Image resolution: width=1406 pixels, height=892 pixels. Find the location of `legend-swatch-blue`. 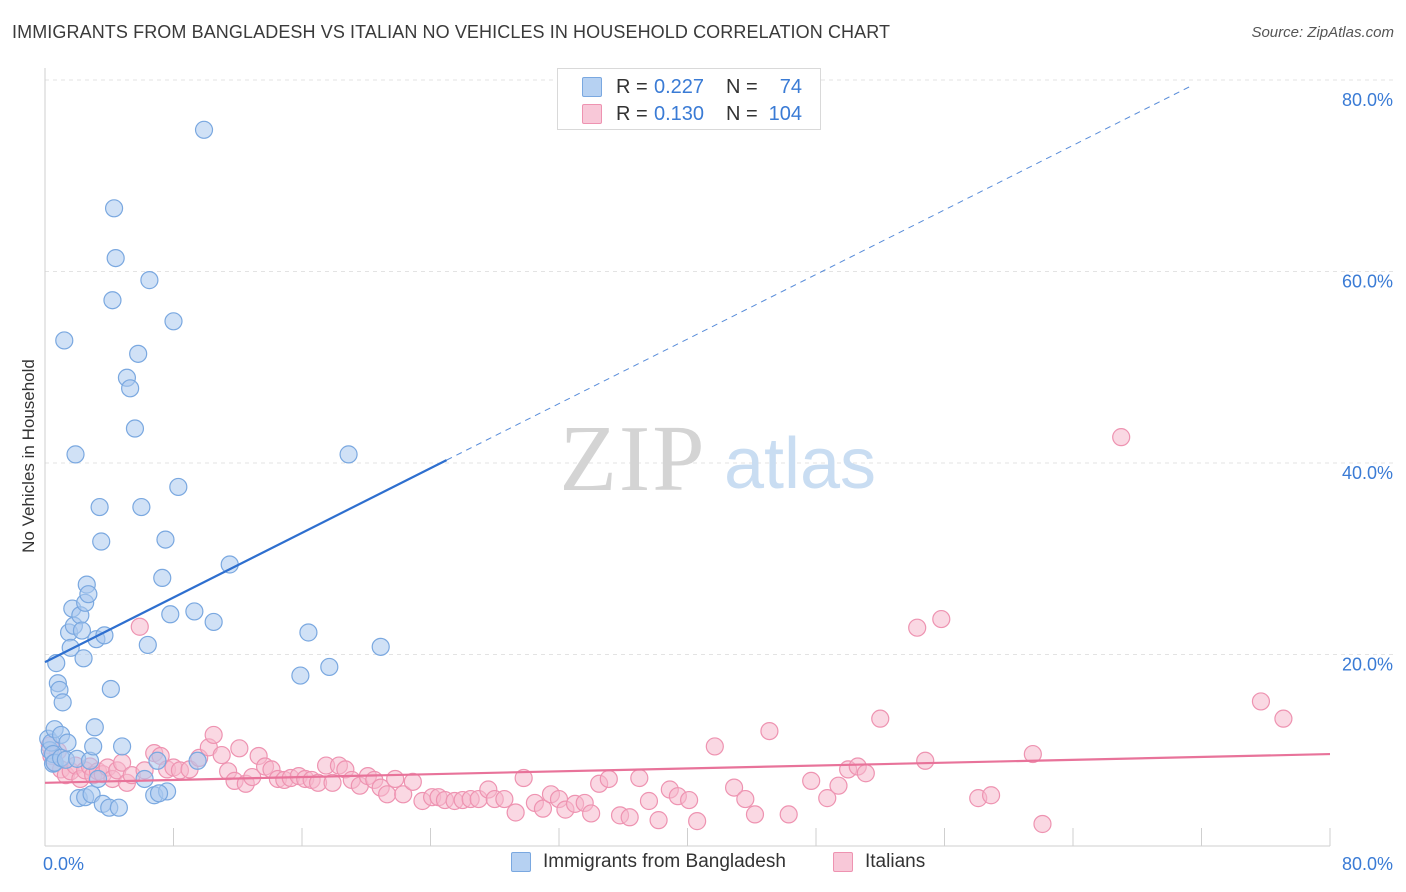

legend-swatch-blue is located at coordinates (521, 862).